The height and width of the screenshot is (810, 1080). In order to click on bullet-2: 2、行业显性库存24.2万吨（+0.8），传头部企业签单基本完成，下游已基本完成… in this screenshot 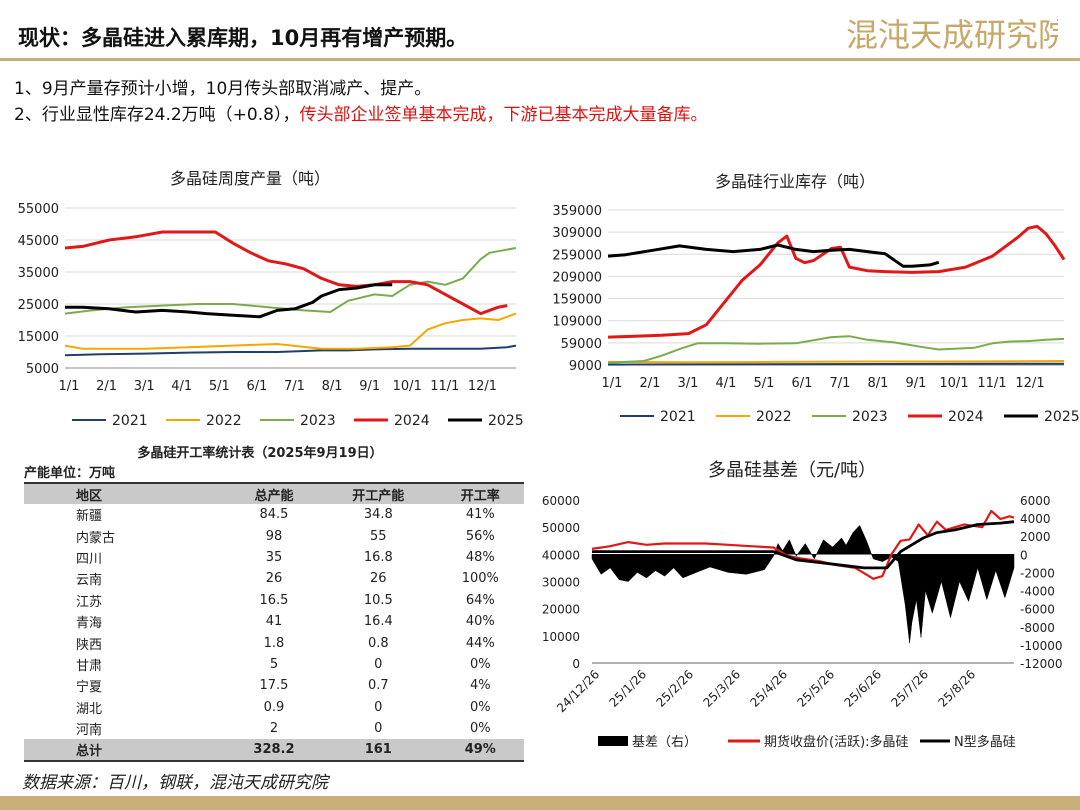, I will do `click(360, 112)`.